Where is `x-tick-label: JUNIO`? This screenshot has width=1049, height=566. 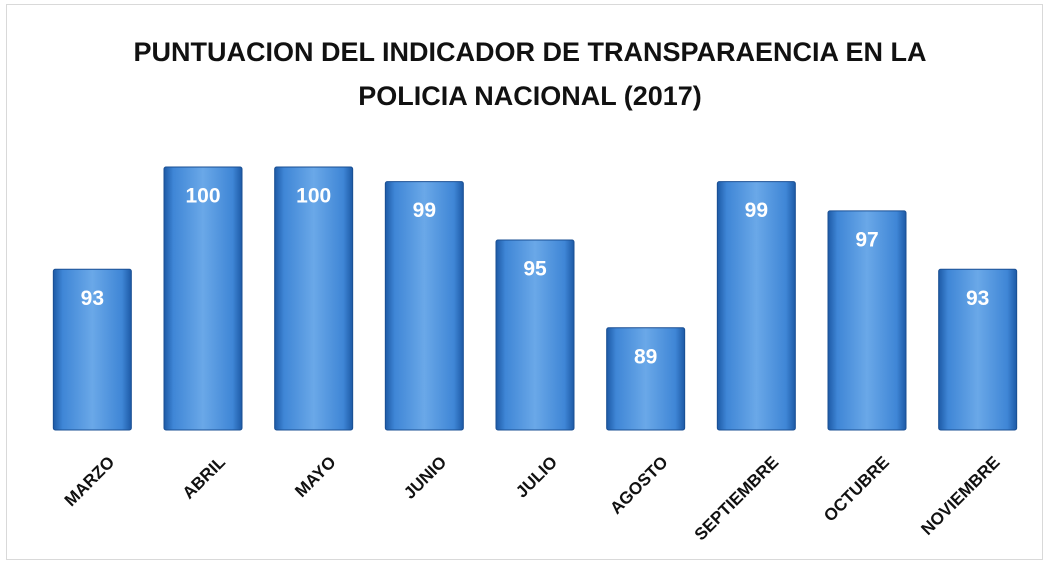
x-tick-label: JUNIO is located at coordinates (425, 478).